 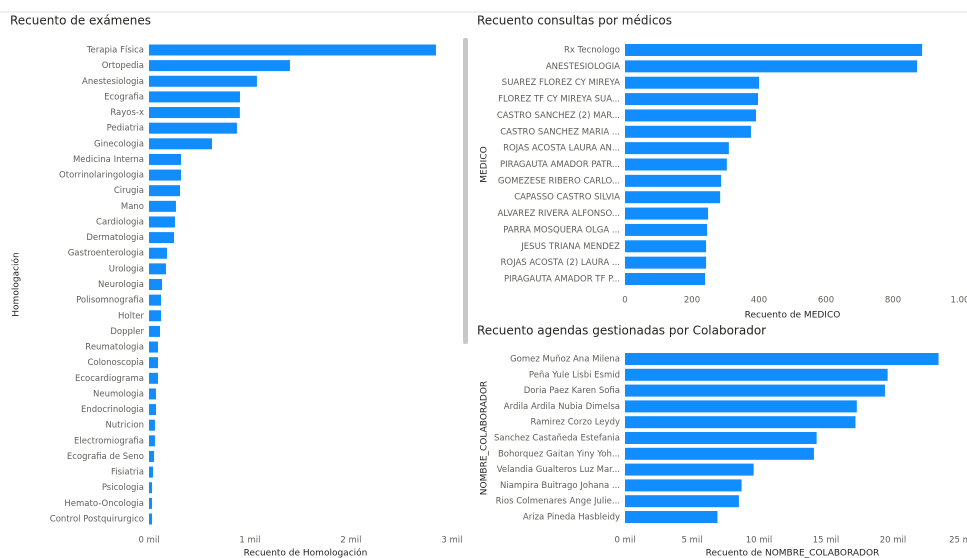 I want to click on x-tick-label: 25 m, so click(x=958, y=541).